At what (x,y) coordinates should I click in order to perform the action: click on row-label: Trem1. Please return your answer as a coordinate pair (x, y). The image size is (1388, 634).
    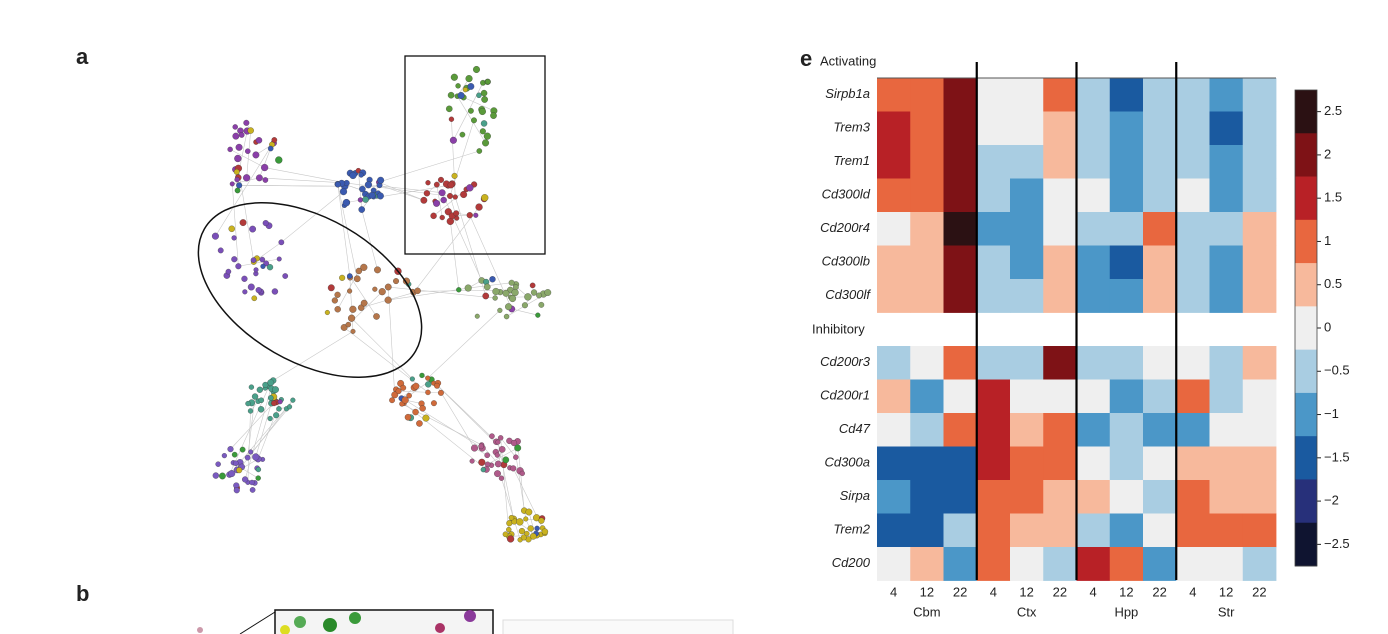
    Looking at the image, I should click on (851, 160).